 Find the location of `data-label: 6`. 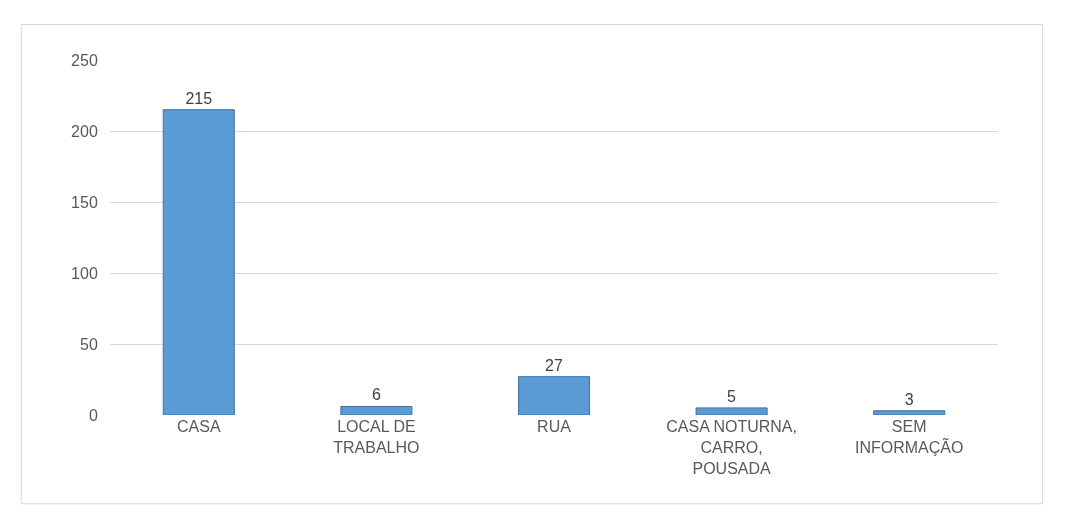

data-label: 6 is located at coordinates (376, 395).